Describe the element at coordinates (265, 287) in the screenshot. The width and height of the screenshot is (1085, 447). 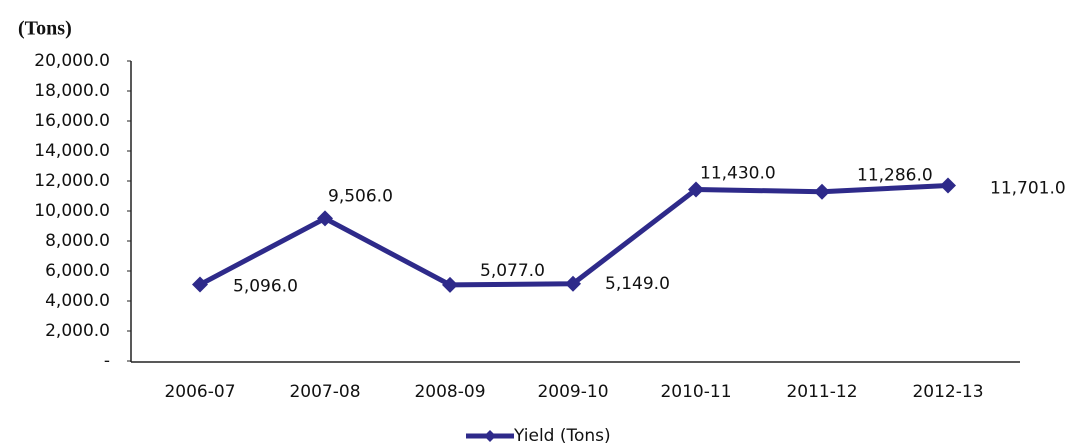
I see `data-label: 5,096.0` at that location.